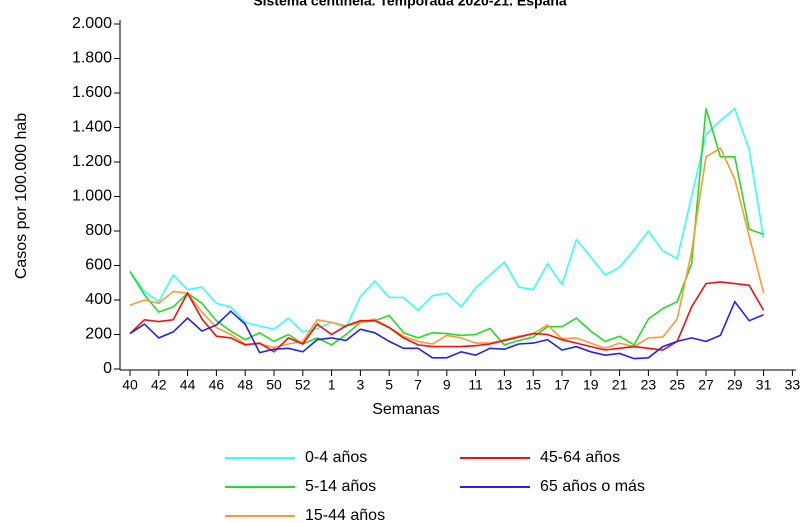  Describe the element at coordinates (98, 299) in the screenshot. I see `y-tick-label: 400` at that location.